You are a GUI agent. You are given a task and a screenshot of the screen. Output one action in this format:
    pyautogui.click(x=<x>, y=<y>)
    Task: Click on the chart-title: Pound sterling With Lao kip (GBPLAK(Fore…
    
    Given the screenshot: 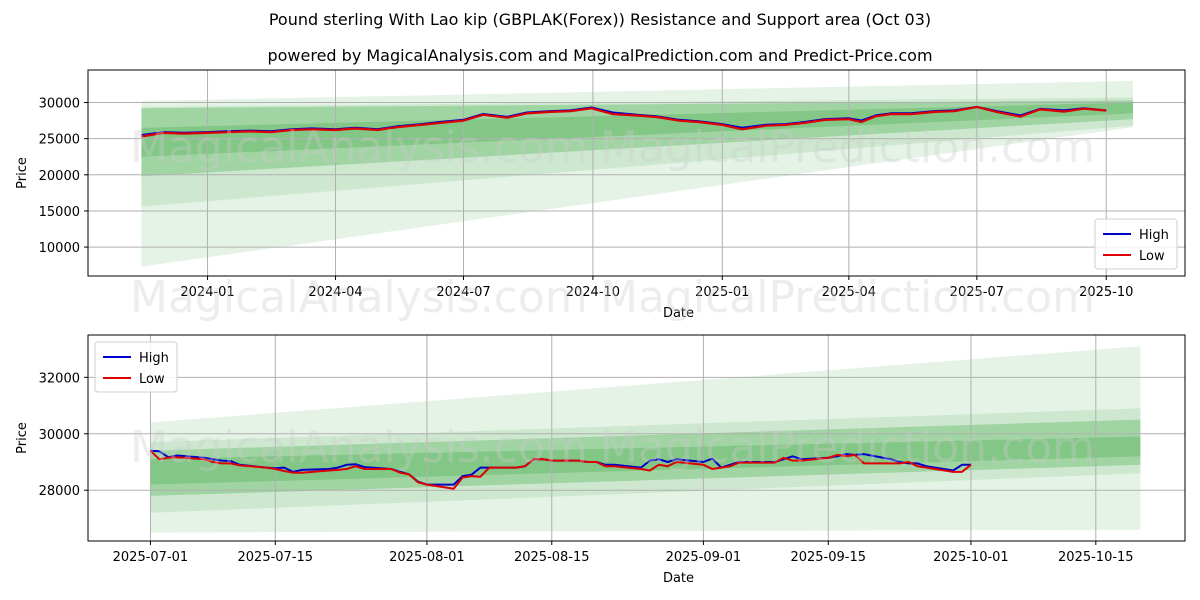 What is the action you would take?
    pyautogui.click(x=600, y=19)
    